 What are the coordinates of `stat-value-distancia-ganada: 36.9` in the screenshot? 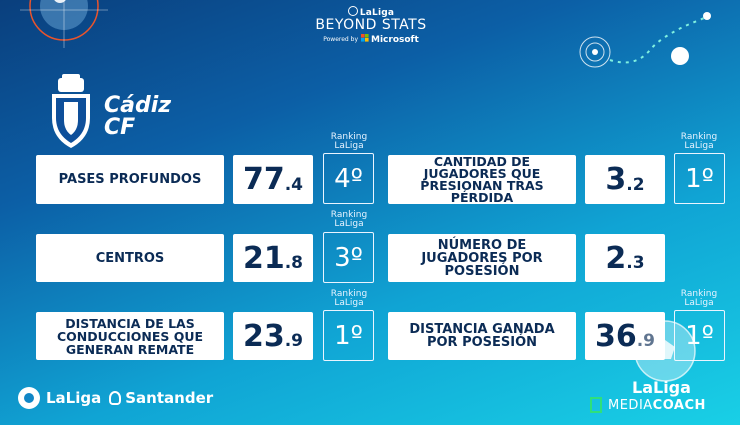 It's located at (625, 336).